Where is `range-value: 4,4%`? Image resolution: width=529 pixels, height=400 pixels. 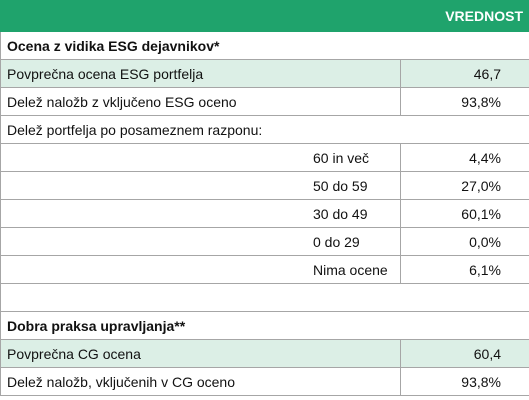
range-value: 4,4% is located at coordinates (464, 157).